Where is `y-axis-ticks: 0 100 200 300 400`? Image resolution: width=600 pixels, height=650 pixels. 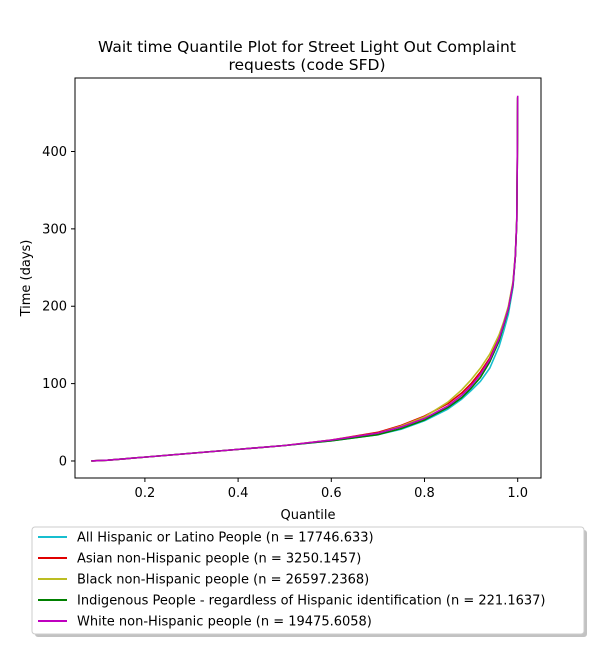
y-axis-ticks: 0 100 200 300 400 is located at coordinates (58, 307).